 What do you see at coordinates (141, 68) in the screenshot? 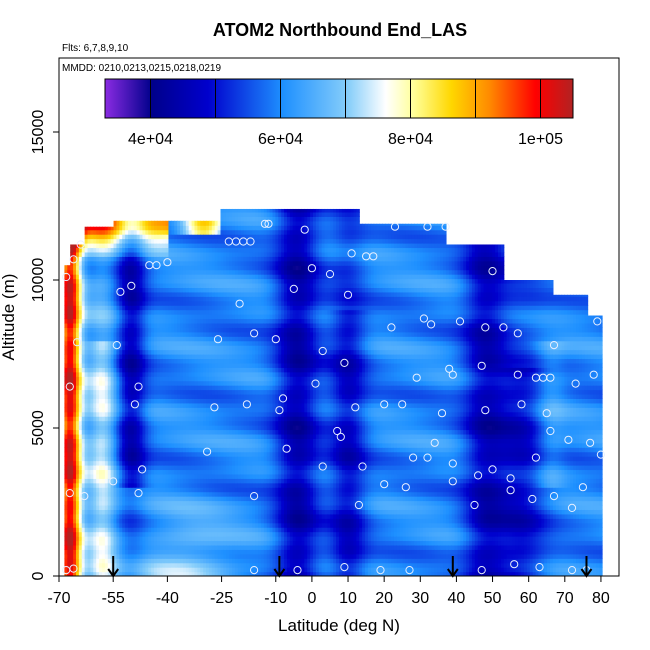
I see `dates-subtitle: MMDD: 0210,0213,0215,0218,0219` at bounding box center [141, 68].